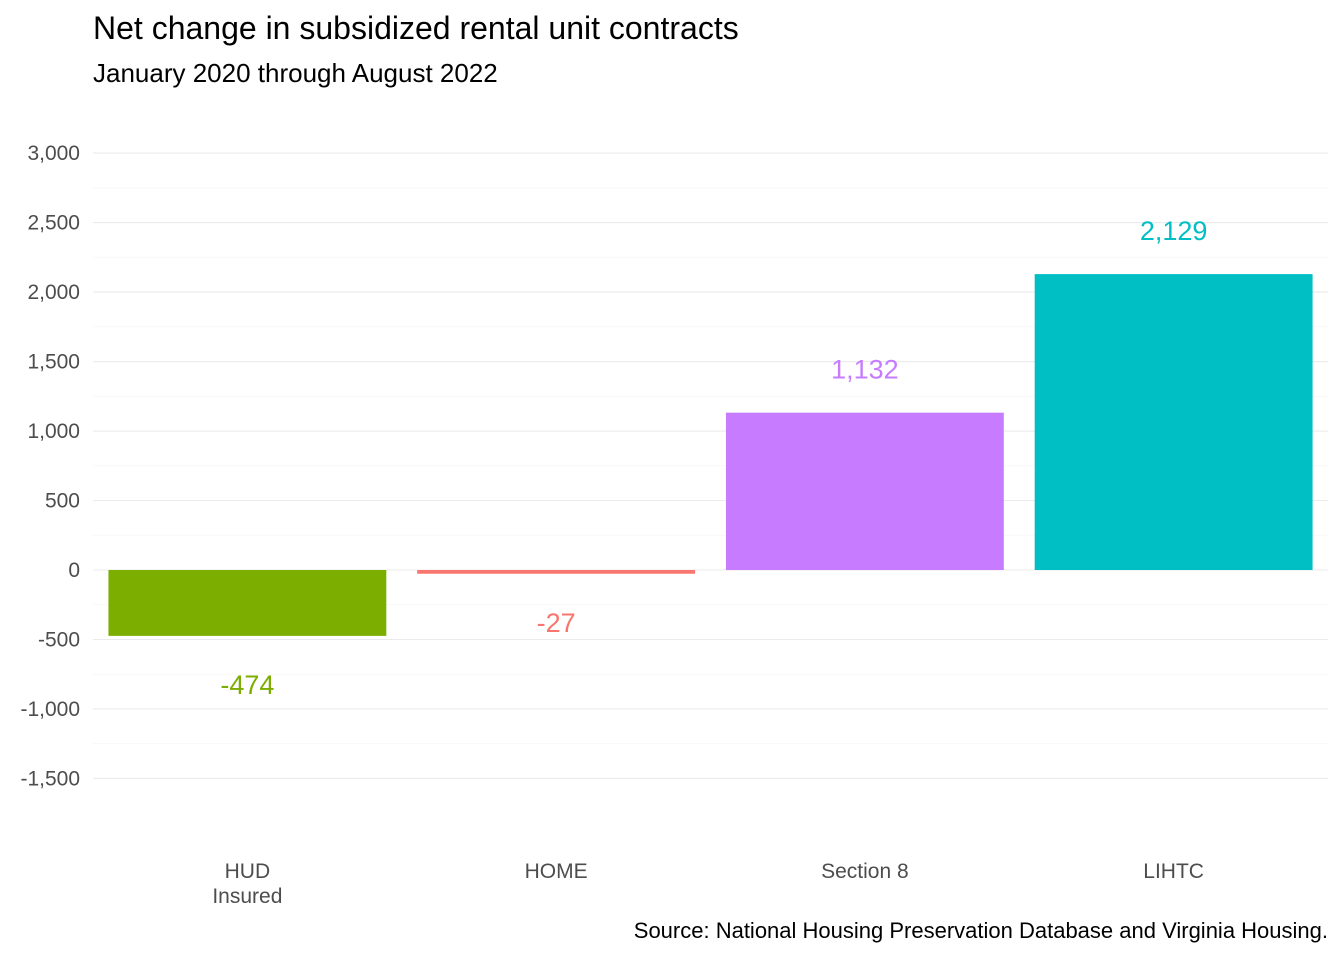 The width and height of the screenshot is (1344, 960). Describe the element at coordinates (53, 223) in the screenshot. I see `y-tick-label: 2,500` at that location.